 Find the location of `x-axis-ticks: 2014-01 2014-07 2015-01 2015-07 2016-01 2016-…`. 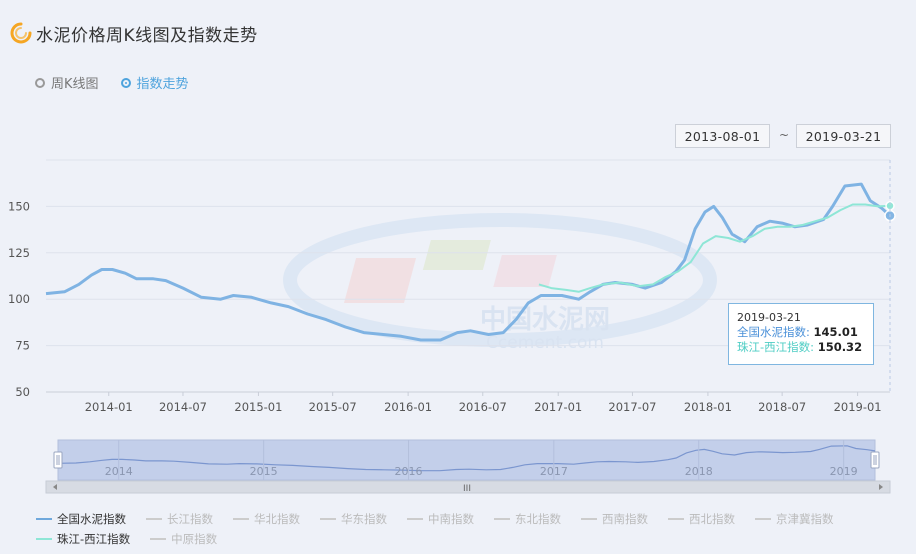

x-axis-ticks: 2014-01 2014-07 2015-01 2015-07 2016-01 2016-… is located at coordinates (483, 403).